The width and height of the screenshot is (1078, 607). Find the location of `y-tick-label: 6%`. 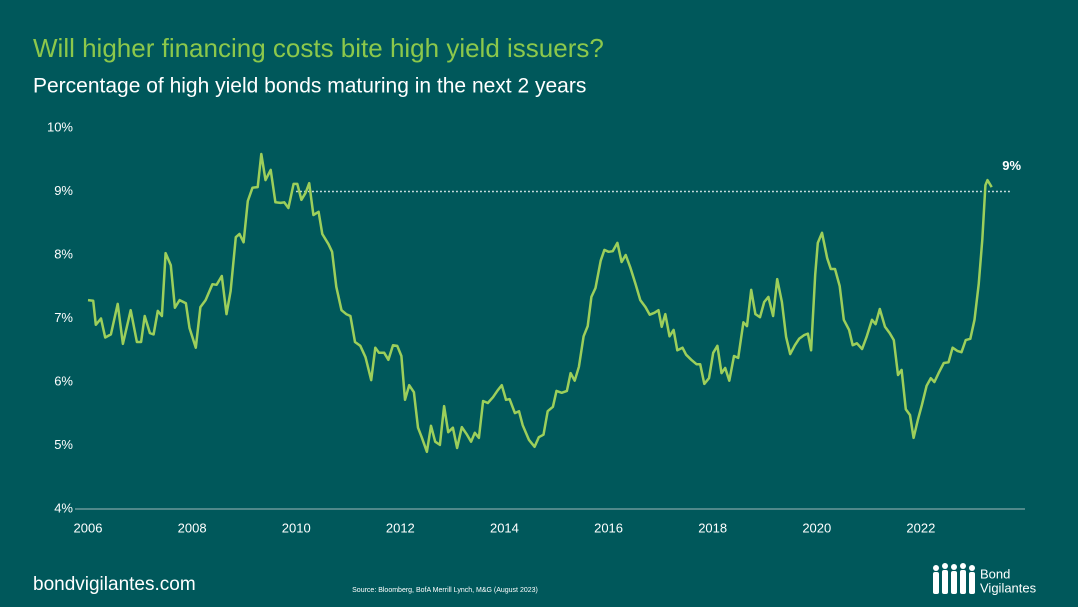

y-tick-label: 6% is located at coordinates (63, 380).